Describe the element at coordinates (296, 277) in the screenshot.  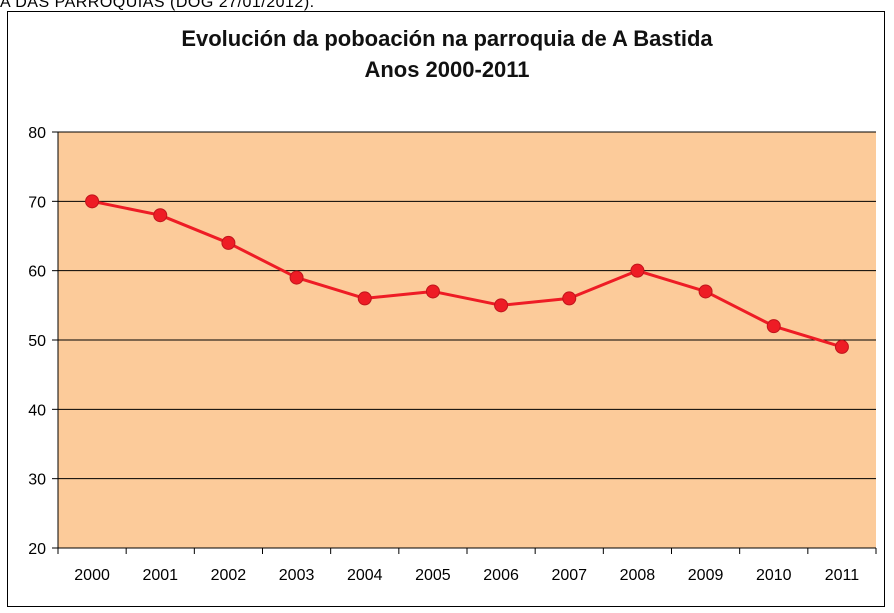
I see `data-point-2003` at that location.